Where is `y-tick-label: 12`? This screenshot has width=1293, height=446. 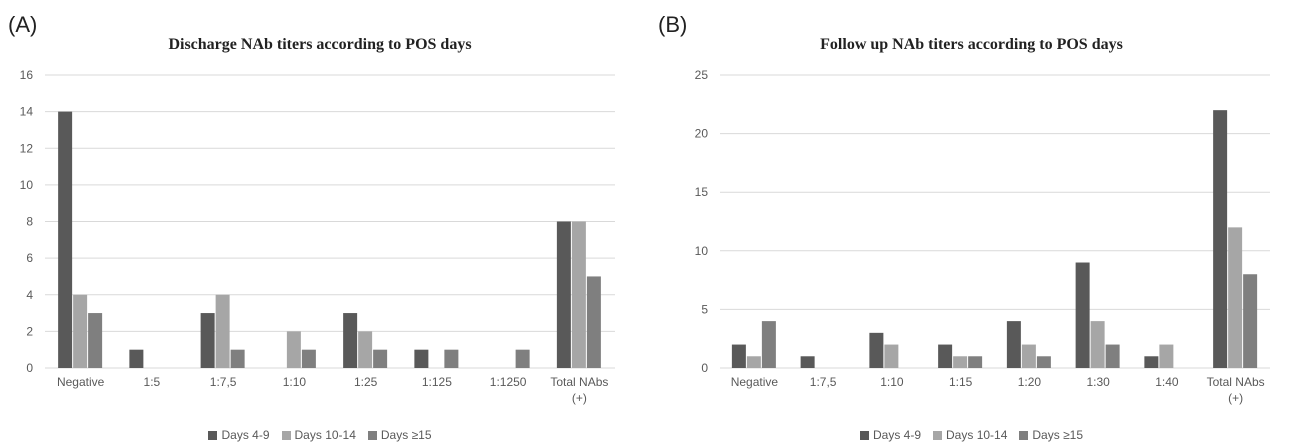
y-tick-label: 12 is located at coordinates (27, 148).